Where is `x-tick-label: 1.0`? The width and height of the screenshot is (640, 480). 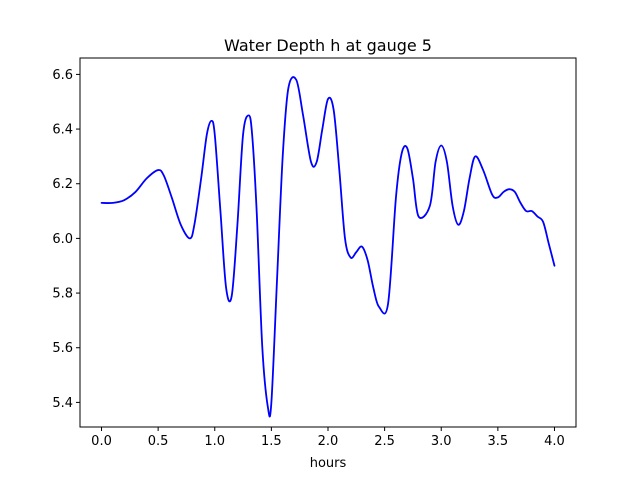 x-tick-label: 1.0 is located at coordinates (214, 441).